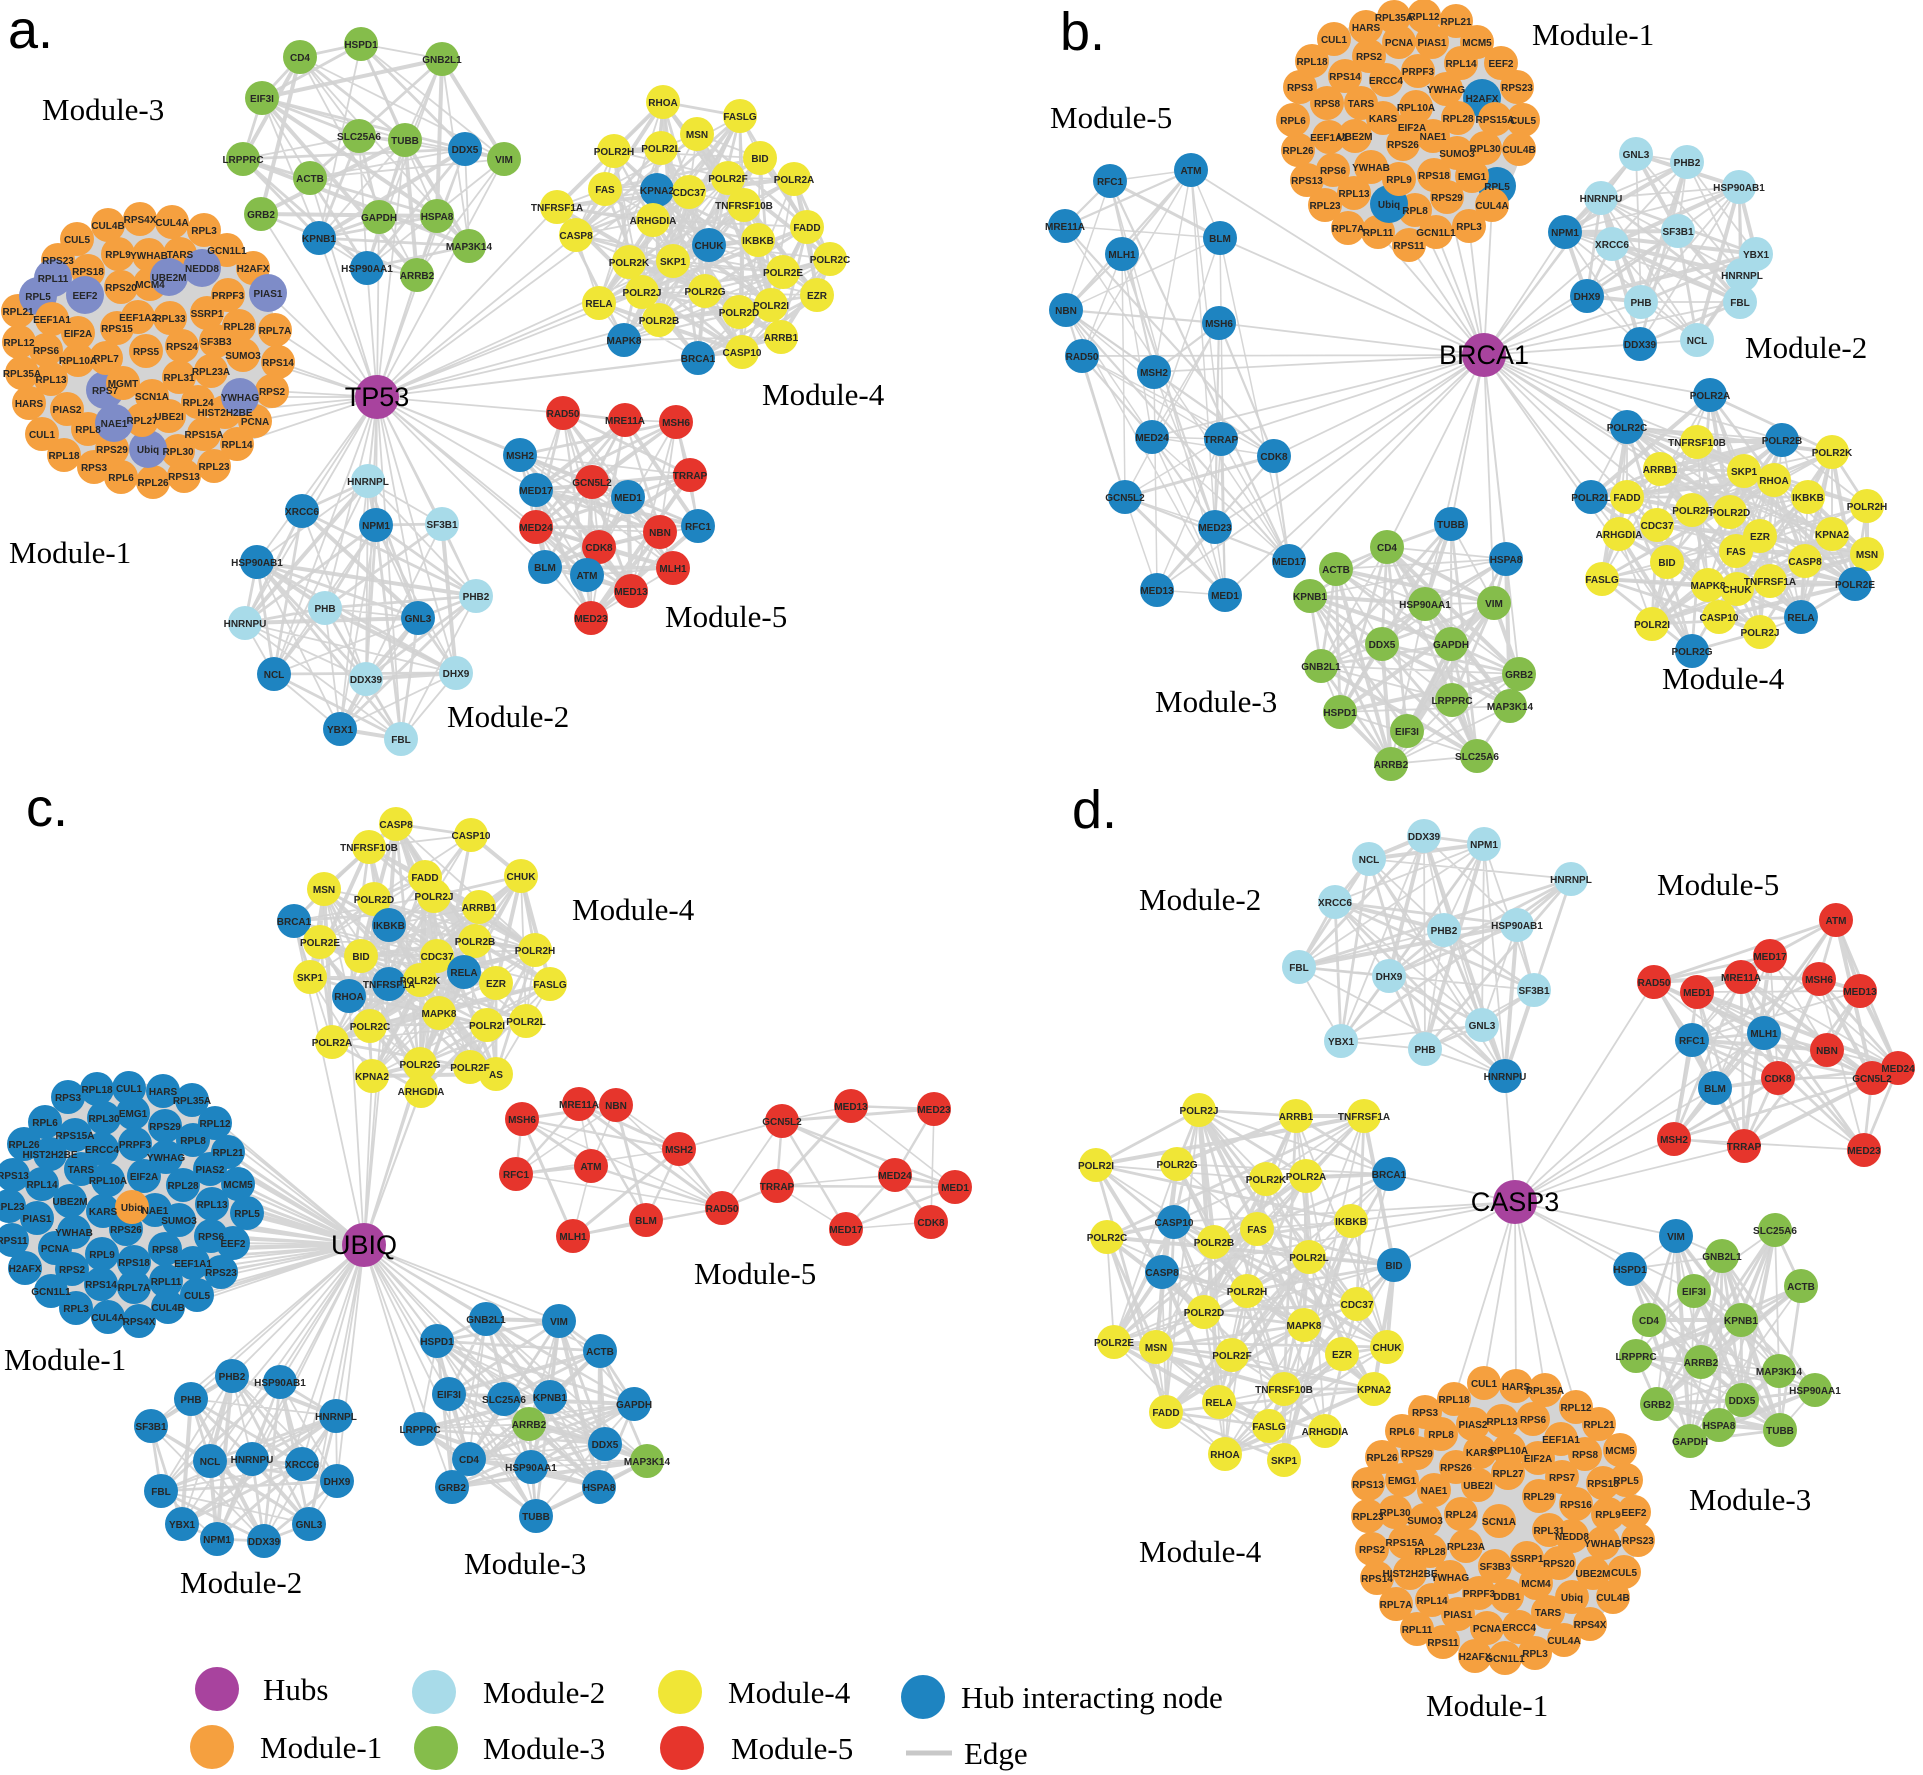  Describe the element at coordinates (525, 1022) in the screenshot. I see `svg-text: POLR2L` at that location.